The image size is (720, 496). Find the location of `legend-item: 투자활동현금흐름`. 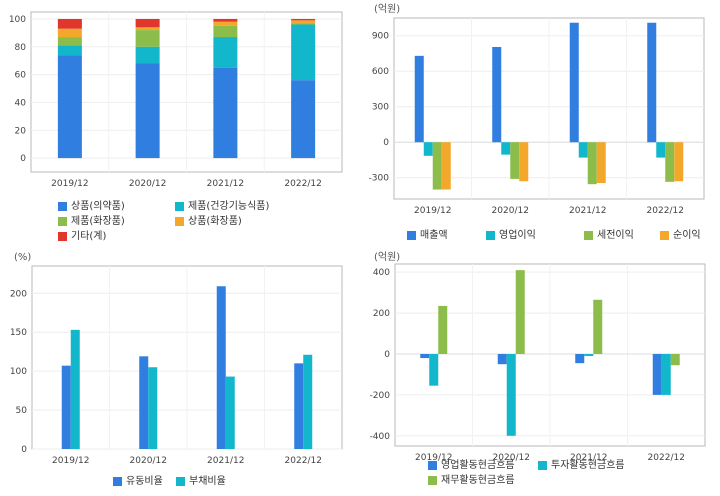

legend-item: 투자활동현금흐름 is located at coordinates (581, 465).